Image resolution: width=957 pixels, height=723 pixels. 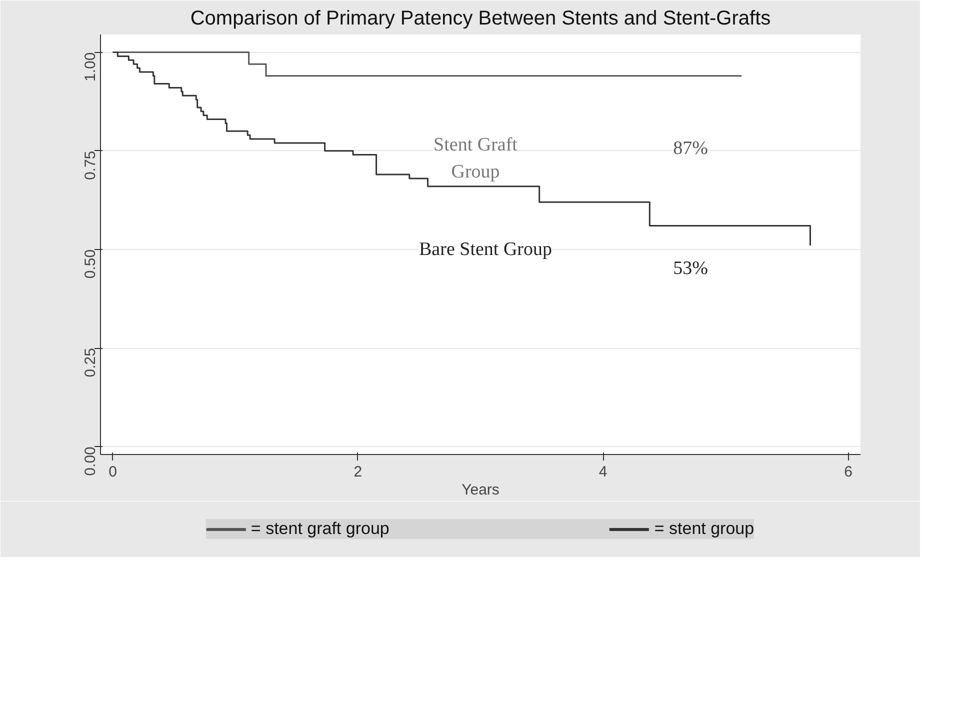 What do you see at coordinates (112, 472) in the screenshot?
I see `x-tick-label: 0` at bounding box center [112, 472].